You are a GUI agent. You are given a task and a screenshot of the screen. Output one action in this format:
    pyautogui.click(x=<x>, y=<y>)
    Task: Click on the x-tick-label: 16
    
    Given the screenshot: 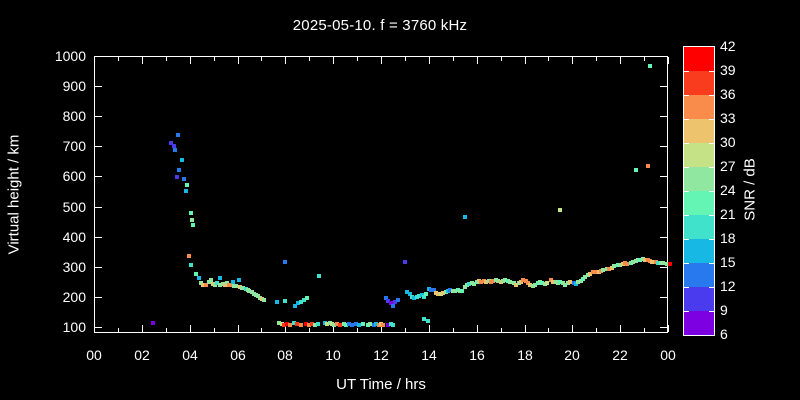 What is the action you would take?
    pyautogui.click(x=477, y=355)
    